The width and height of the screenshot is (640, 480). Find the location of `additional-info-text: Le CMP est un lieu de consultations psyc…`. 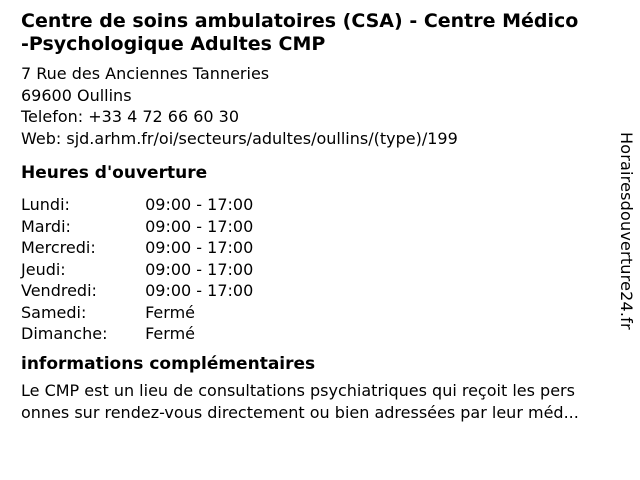

additional-info-text: Le CMP est un lieu de consultations psyc… is located at coordinates (300, 401).